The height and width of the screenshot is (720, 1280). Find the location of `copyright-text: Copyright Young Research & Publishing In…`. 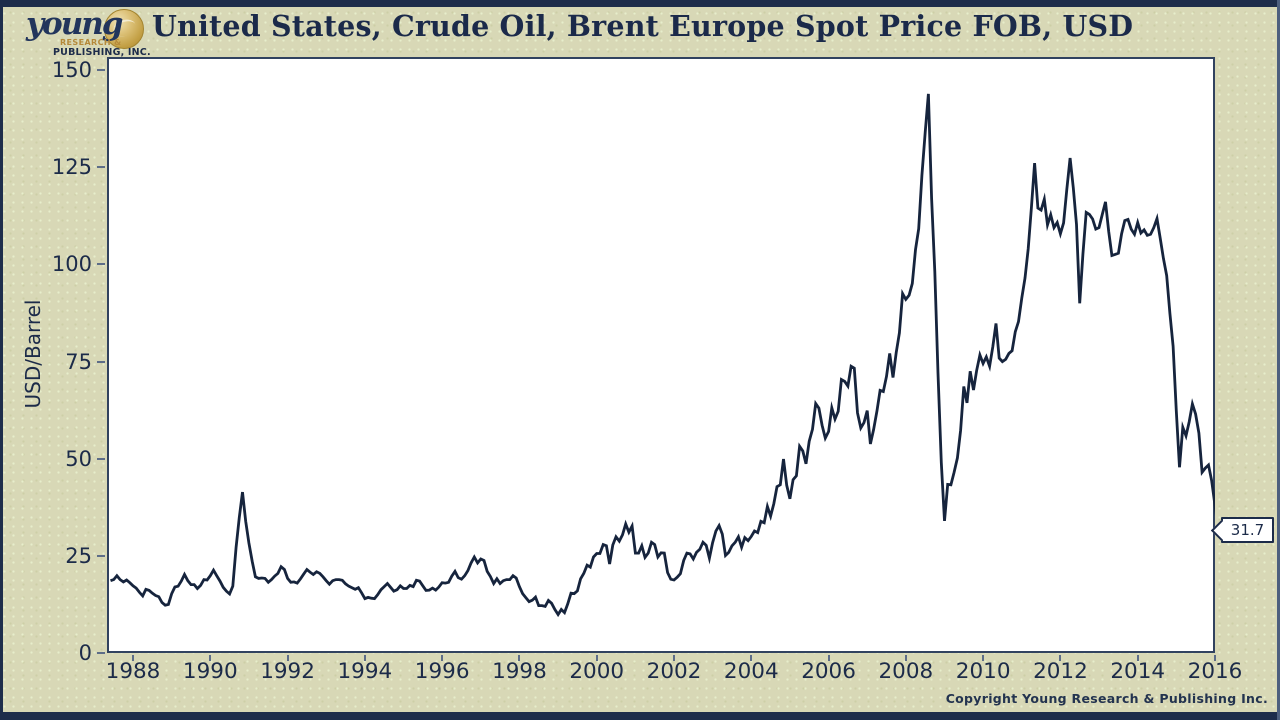

copyright-text: Copyright Young Research & Publishing In… is located at coordinates (1106, 698).